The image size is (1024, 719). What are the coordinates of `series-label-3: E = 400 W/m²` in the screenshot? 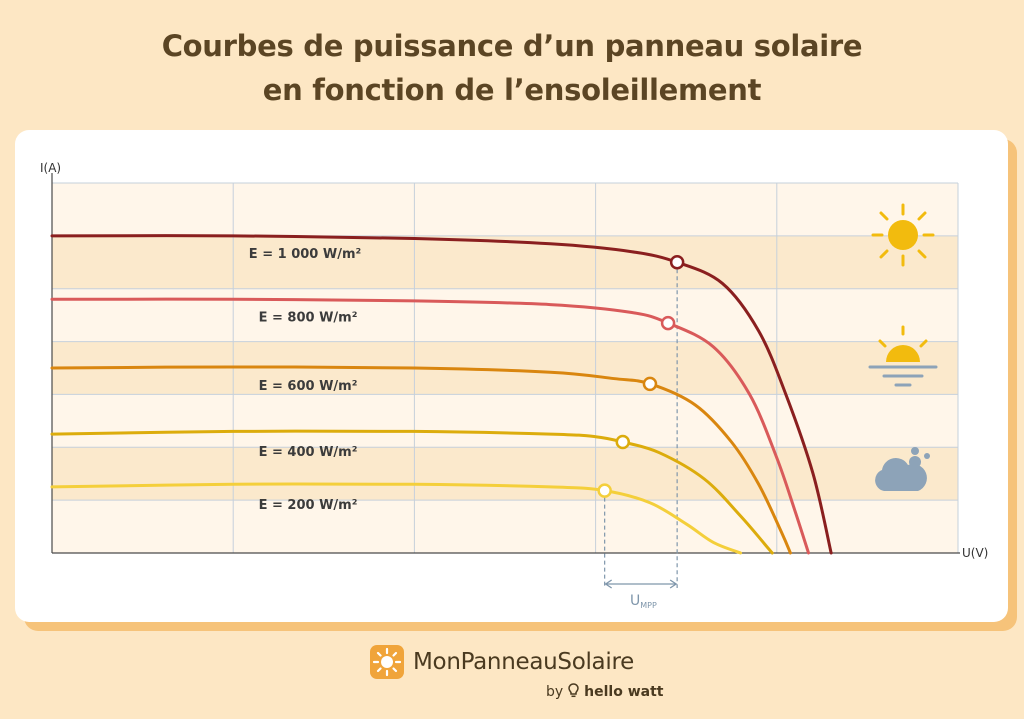 It's located at (308, 452).